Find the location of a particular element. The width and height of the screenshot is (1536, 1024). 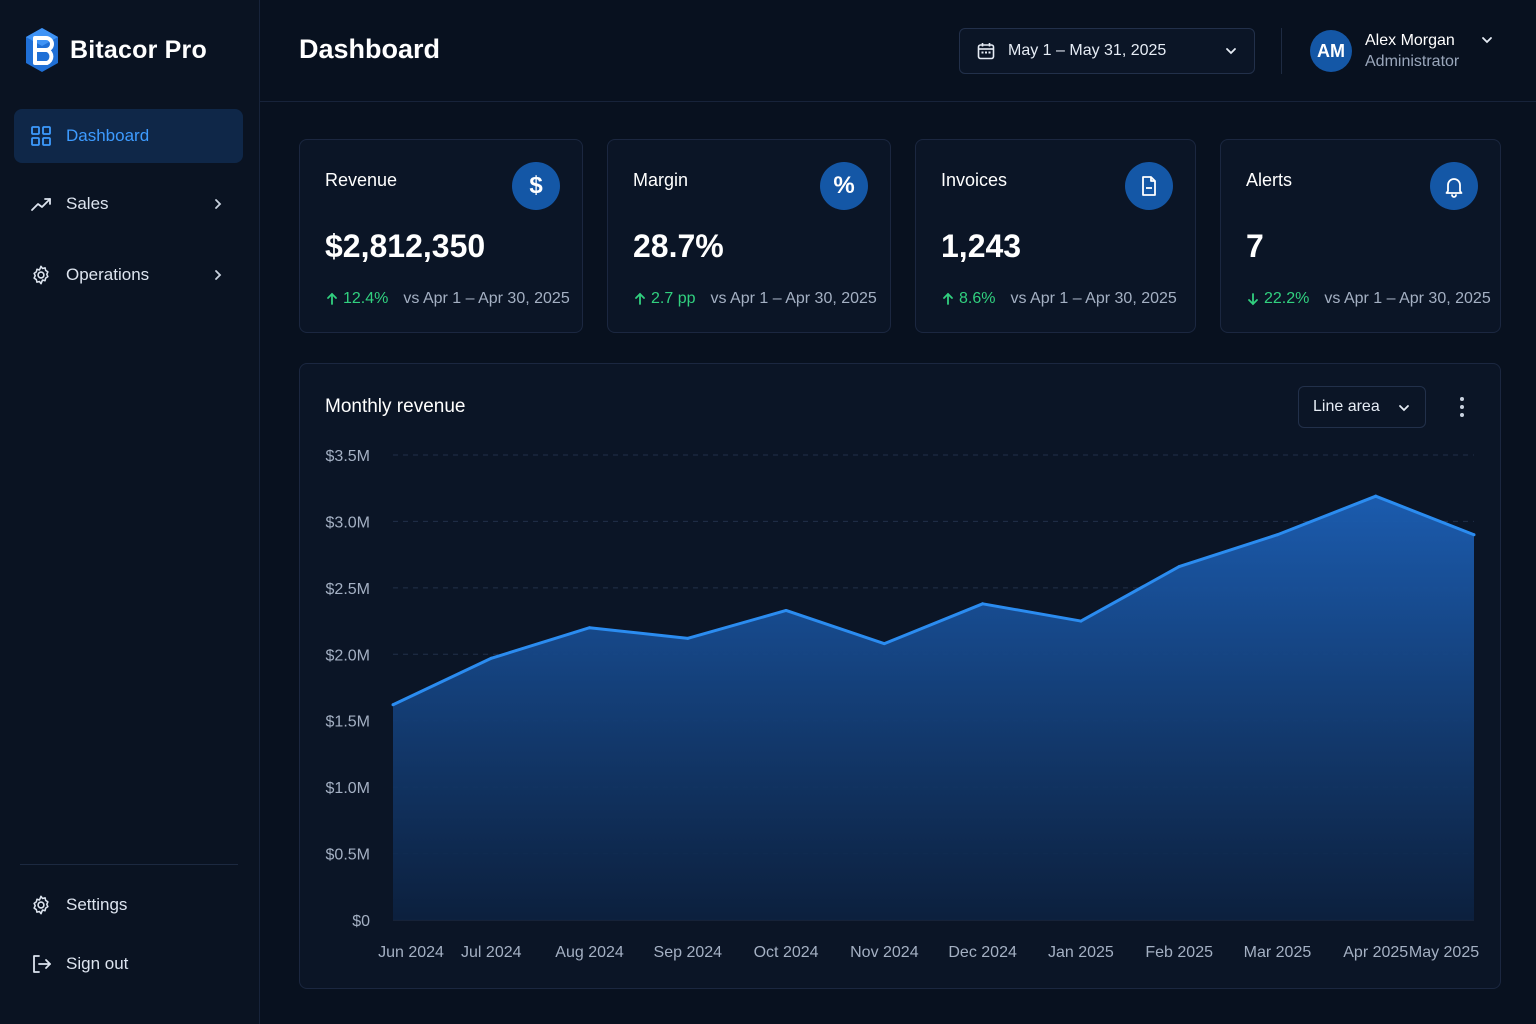

trend-icon is located at coordinates (41, 204).